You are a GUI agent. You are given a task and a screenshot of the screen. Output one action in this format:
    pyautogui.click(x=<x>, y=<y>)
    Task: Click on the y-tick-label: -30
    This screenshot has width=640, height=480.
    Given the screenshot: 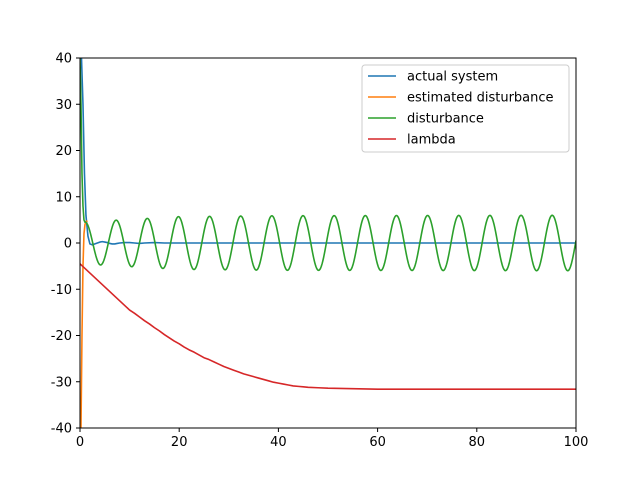 What is the action you would take?
    pyautogui.click(x=61, y=382)
    